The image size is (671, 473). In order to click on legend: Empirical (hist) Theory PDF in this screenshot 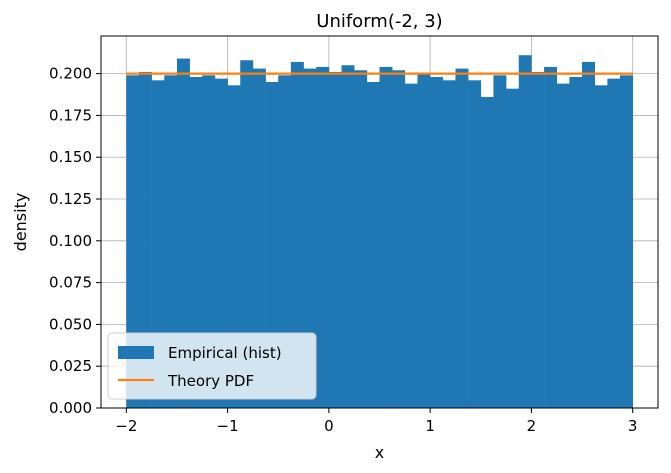, I will do `click(212, 366)`.